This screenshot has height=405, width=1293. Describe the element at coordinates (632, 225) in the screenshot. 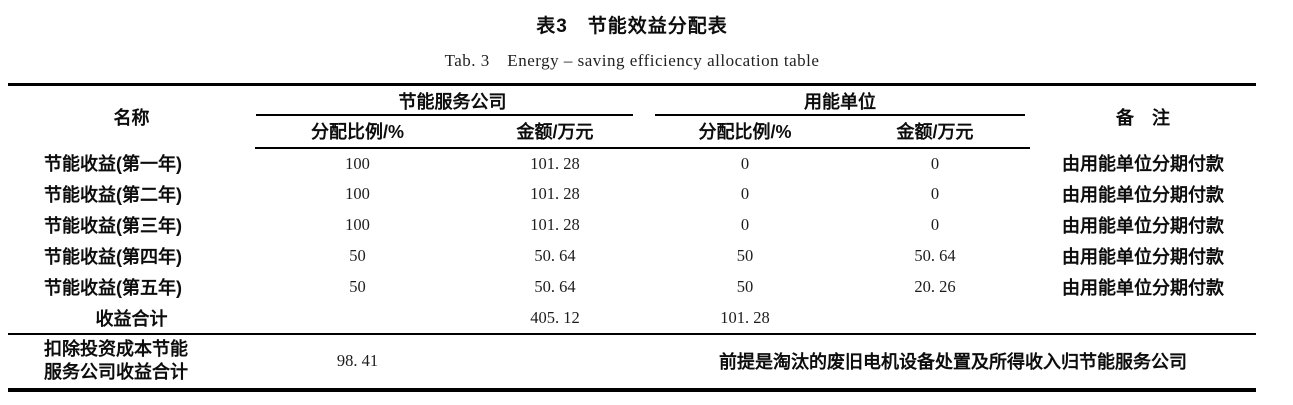

I see `table-row: 节能收益(第三年) 100 101. 28 0 0 由用能单位分期付款` at that location.